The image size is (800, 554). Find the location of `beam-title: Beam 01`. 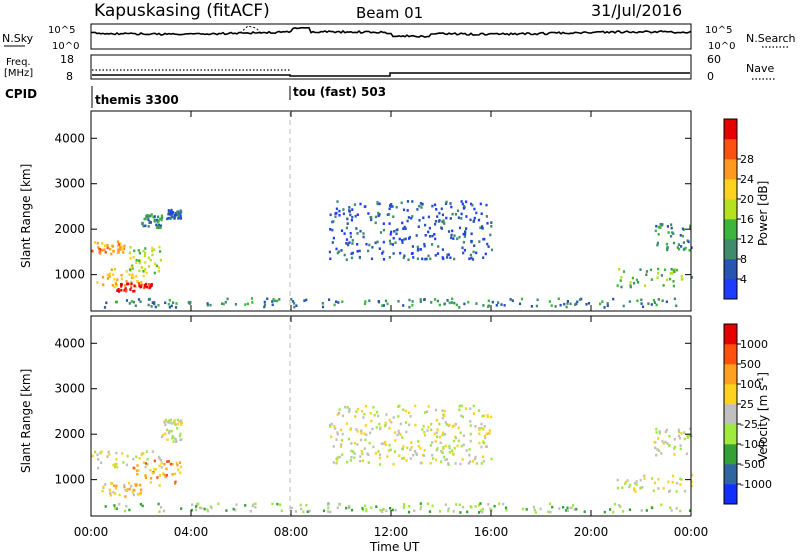

beam-title: Beam 01 is located at coordinates (389, 13).